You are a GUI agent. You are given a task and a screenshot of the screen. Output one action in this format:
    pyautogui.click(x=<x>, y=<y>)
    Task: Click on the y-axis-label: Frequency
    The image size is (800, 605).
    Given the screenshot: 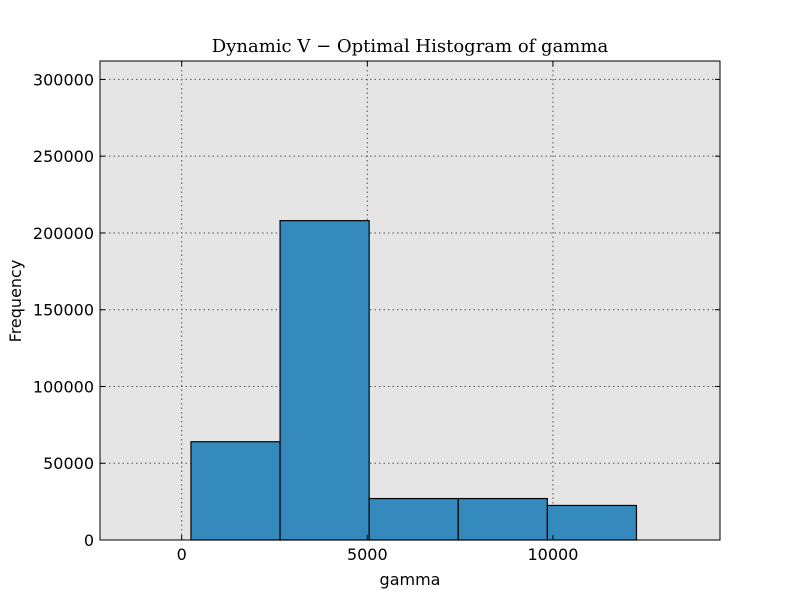 What is the action you would take?
    pyautogui.click(x=15, y=301)
    